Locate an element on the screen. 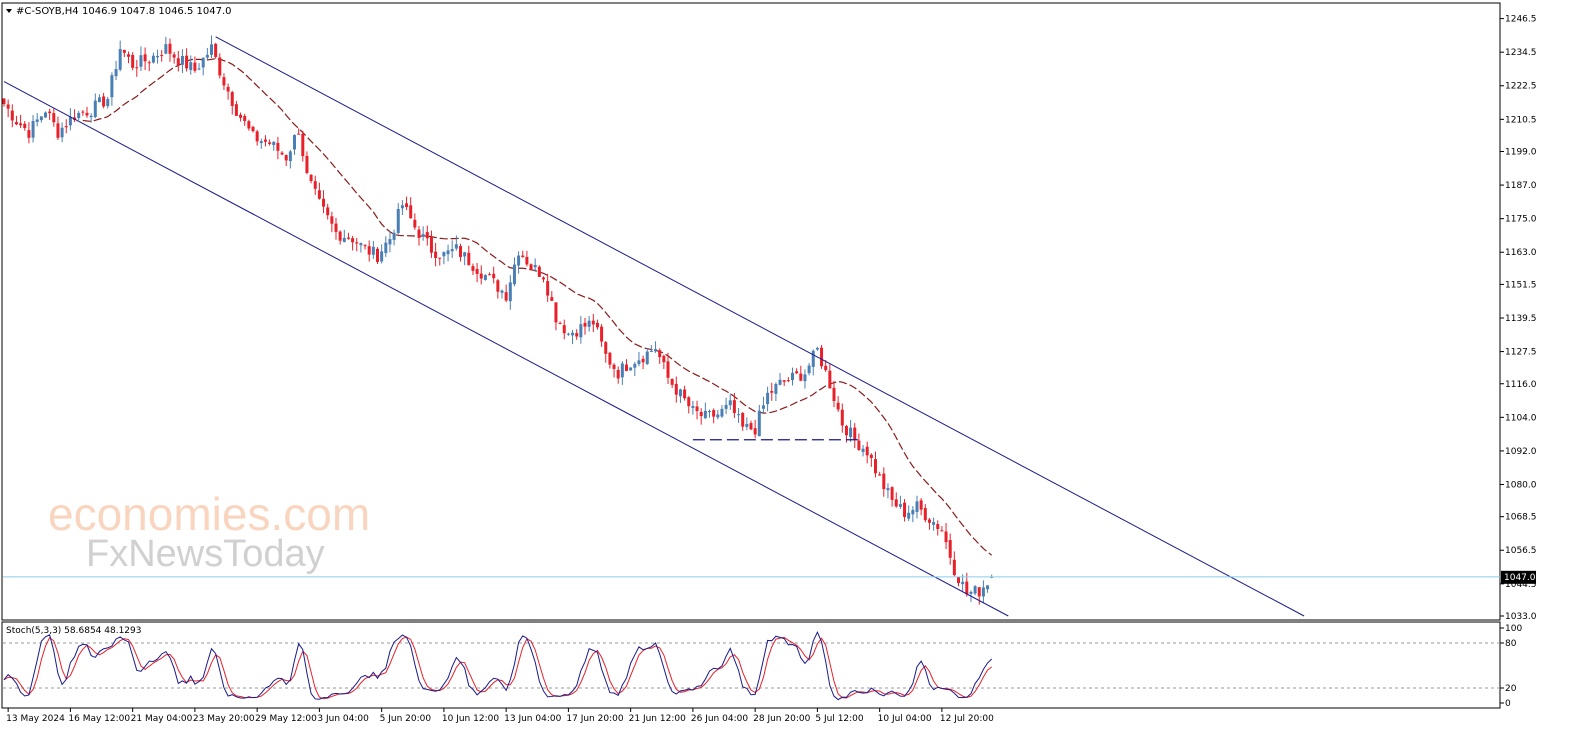  price-tick-label: 1080.0 is located at coordinates (1521, 485).